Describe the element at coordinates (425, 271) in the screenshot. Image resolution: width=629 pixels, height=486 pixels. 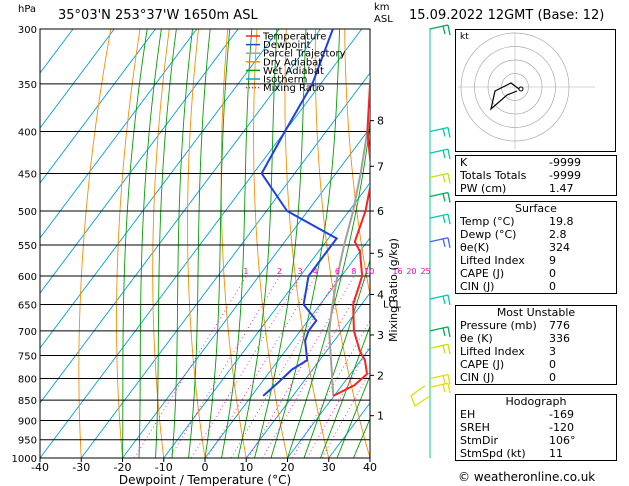
I see `mixing-ratio-label: 25` at that location.